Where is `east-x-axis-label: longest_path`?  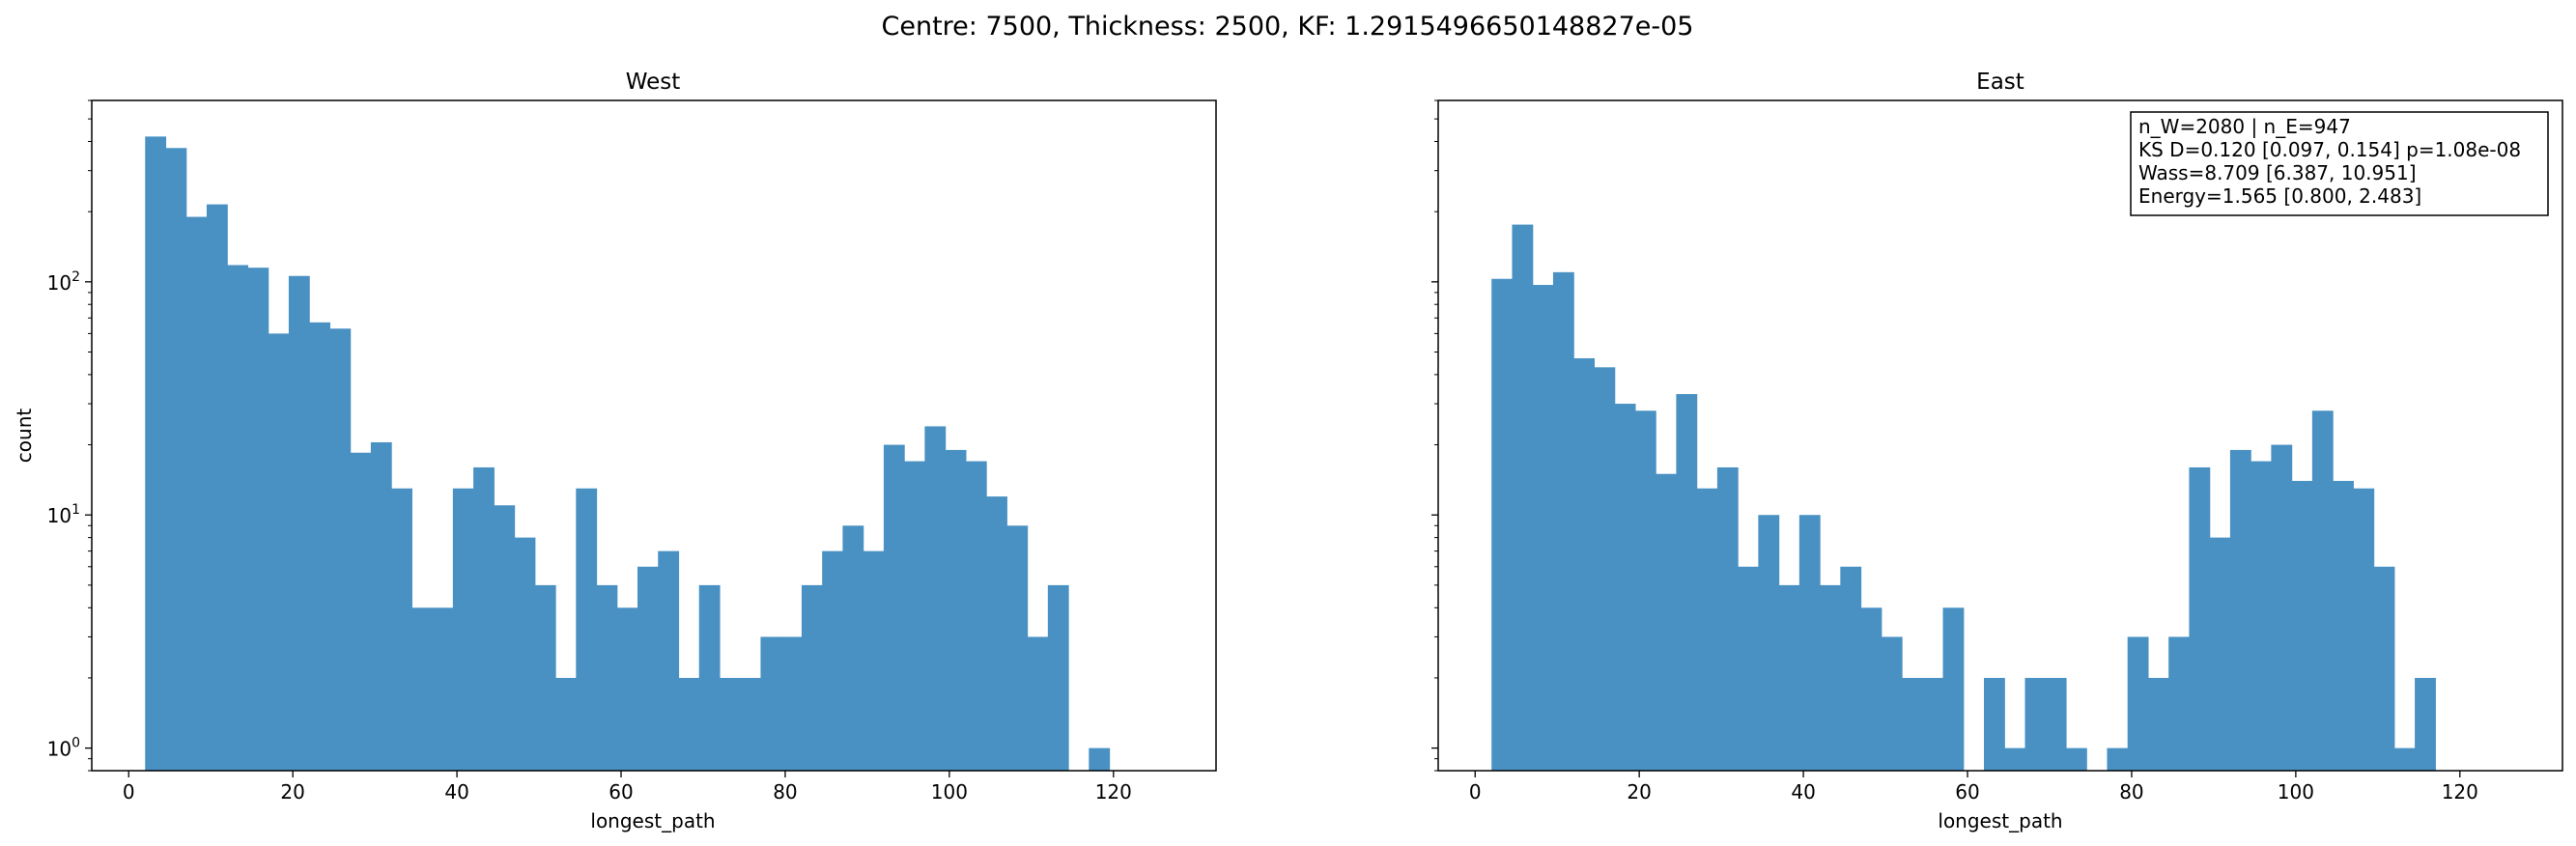
east-x-axis-label: longest_path is located at coordinates (2000, 820).